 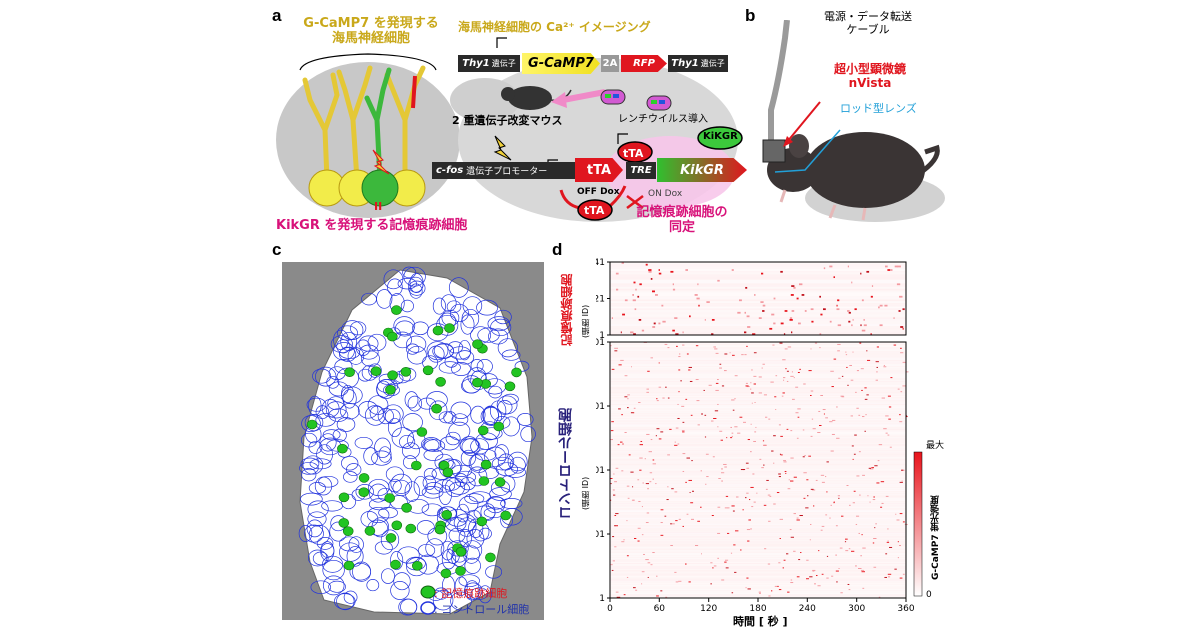 What do you see at coordinates (428, 608) in the screenshot?
I see `legend-control-marker` at bounding box center [428, 608].